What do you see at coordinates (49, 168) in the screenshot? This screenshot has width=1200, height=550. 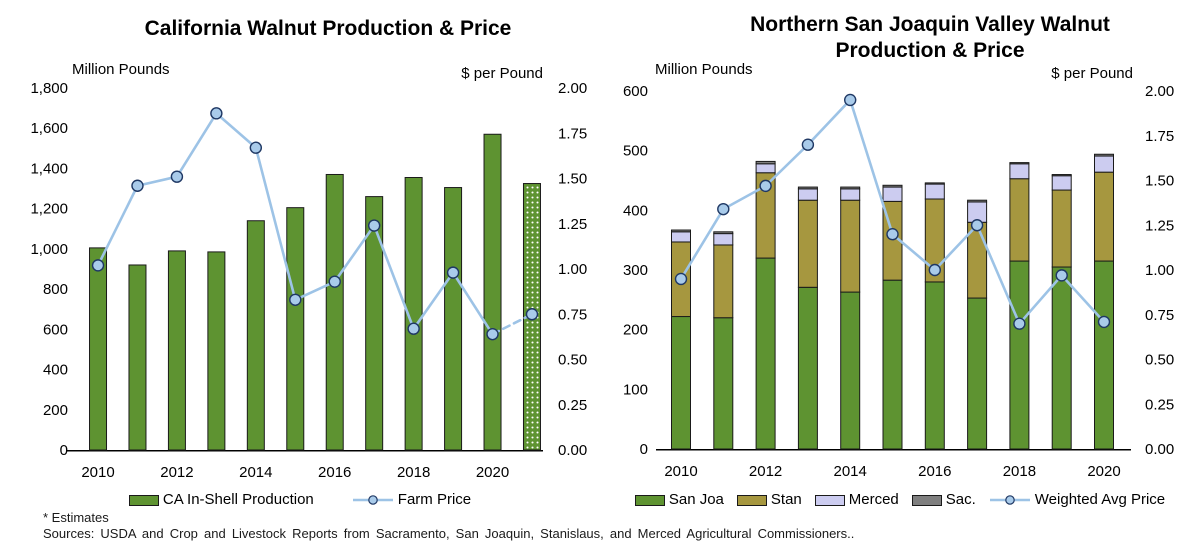 I see `left-axis-tick-label: 1,400` at bounding box center [49, 168].